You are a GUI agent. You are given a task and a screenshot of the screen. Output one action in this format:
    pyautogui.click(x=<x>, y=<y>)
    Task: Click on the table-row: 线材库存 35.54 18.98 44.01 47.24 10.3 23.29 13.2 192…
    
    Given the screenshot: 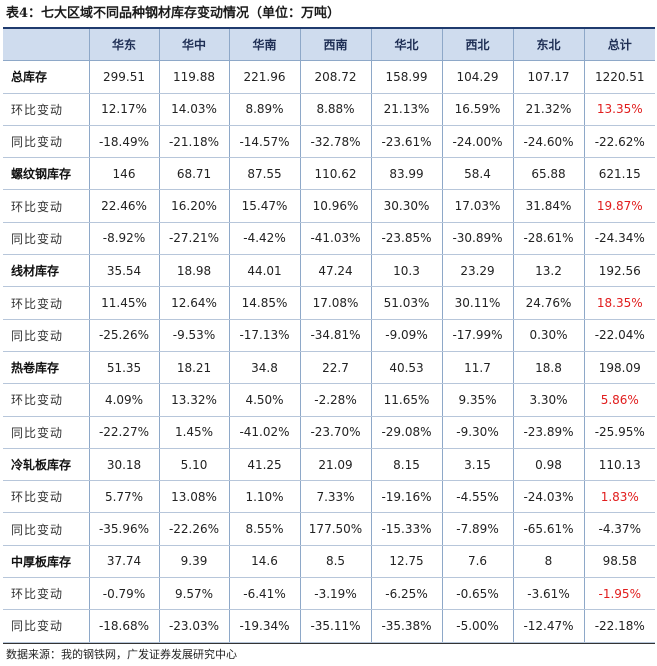 What is the action you would take?
    pyautogui.click(x=329, y=271)
    